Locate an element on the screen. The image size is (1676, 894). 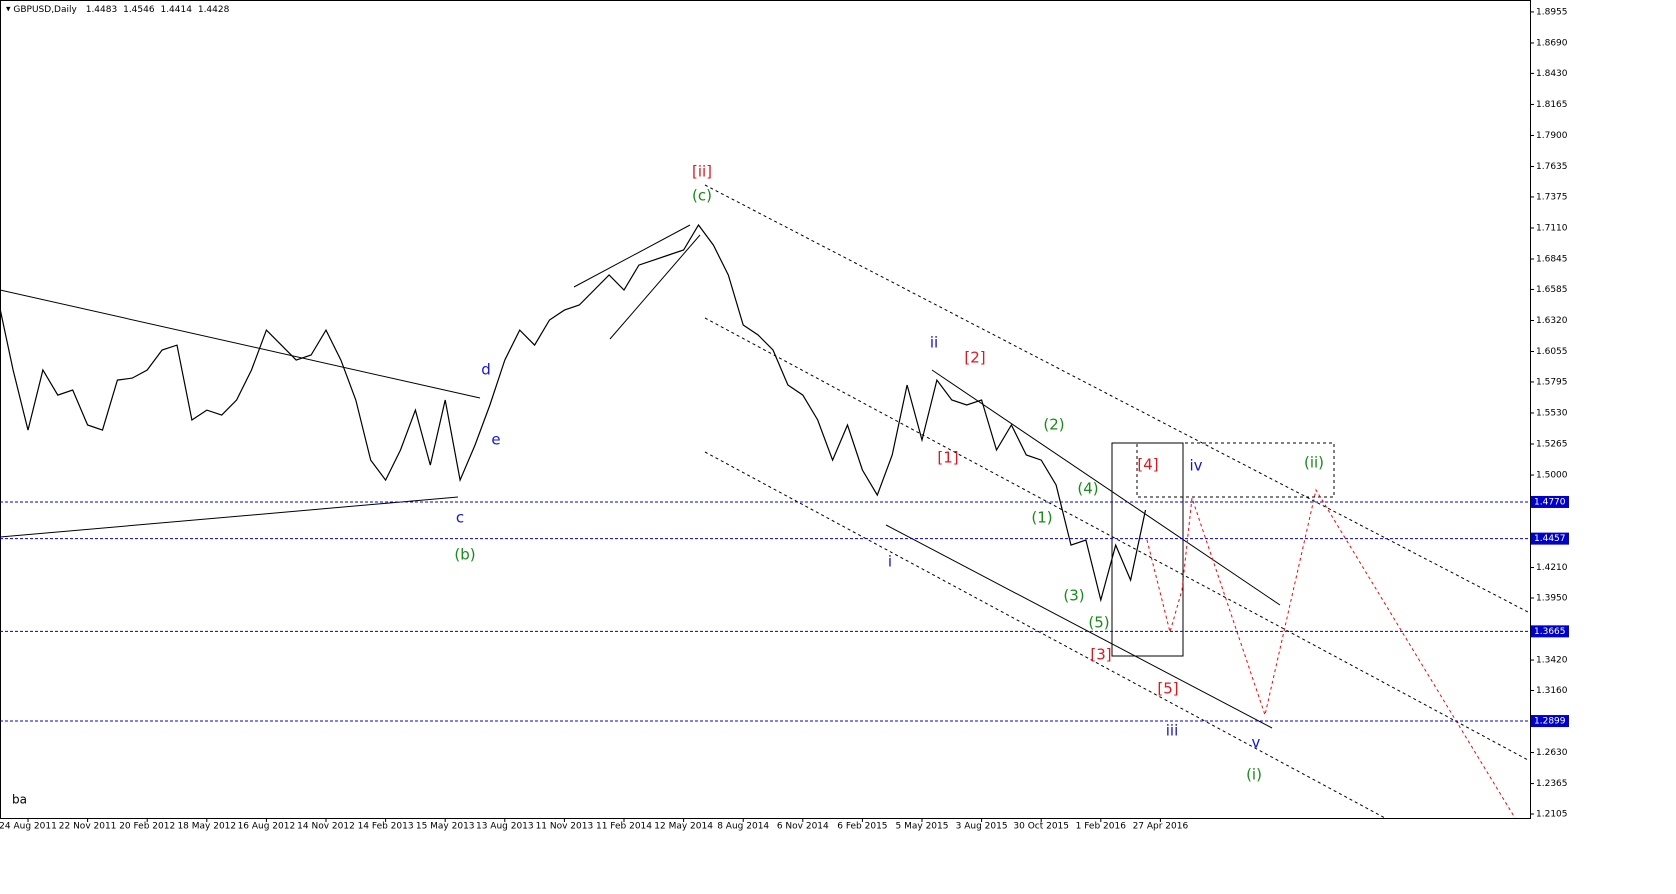
wave-label: v is located at coordinates (1256, 743).